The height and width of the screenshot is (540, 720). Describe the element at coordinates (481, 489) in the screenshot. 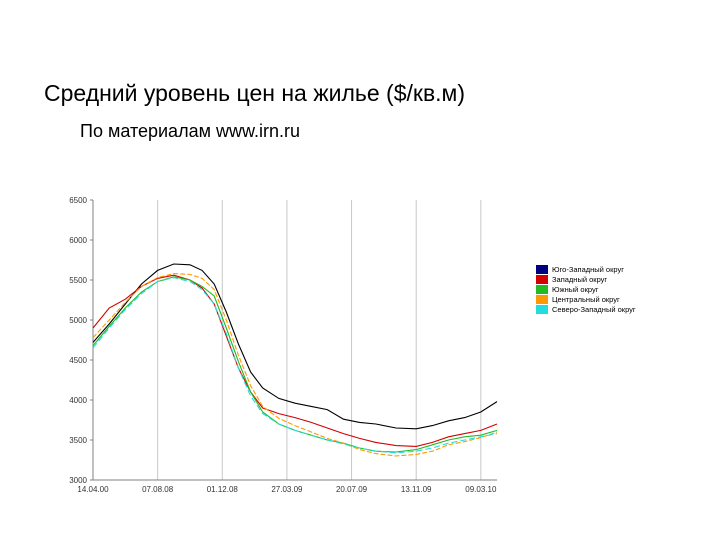

I see `x-tick-label: 09.03.10` at that location.